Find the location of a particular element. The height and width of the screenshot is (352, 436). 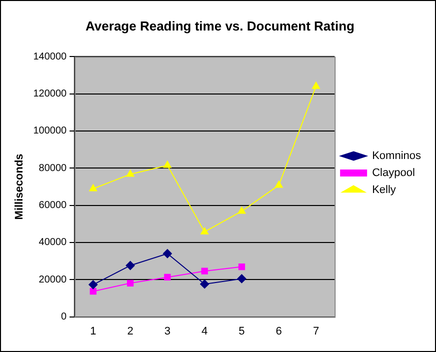

chart-title: Average Reading time vs. Document Rating is located at coordinates (220, 26).